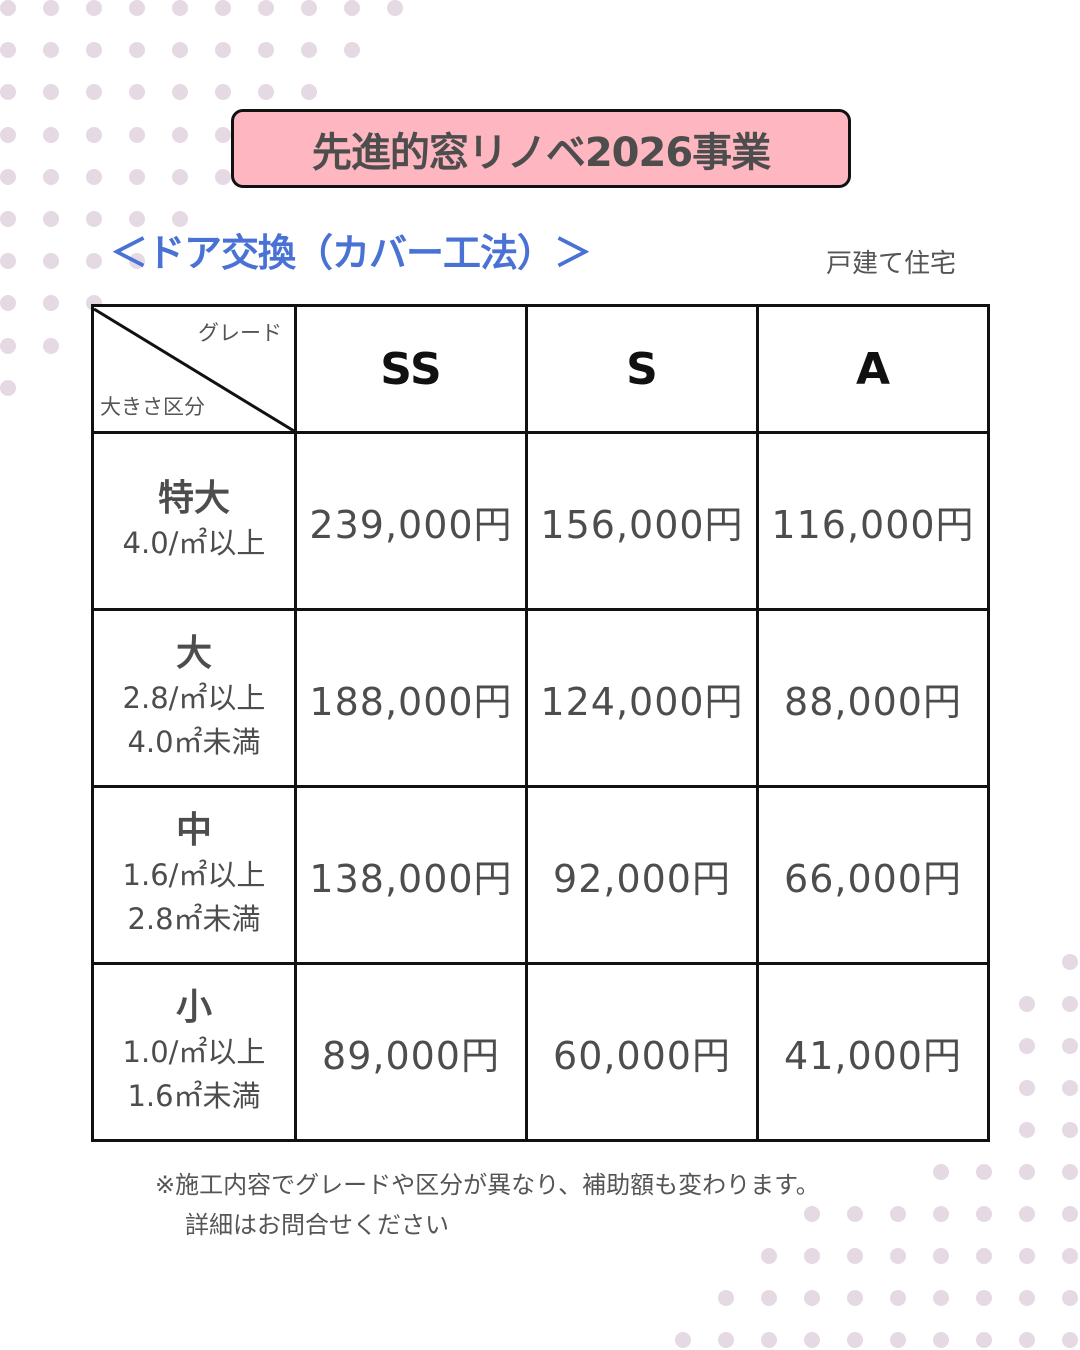 This screenshot has width=1080, height=1350. What do you see at coordinates (194, 1096) in the screenshot?
I see `size-range: 1.6㎡未満` at bounding box center [194, 1096].